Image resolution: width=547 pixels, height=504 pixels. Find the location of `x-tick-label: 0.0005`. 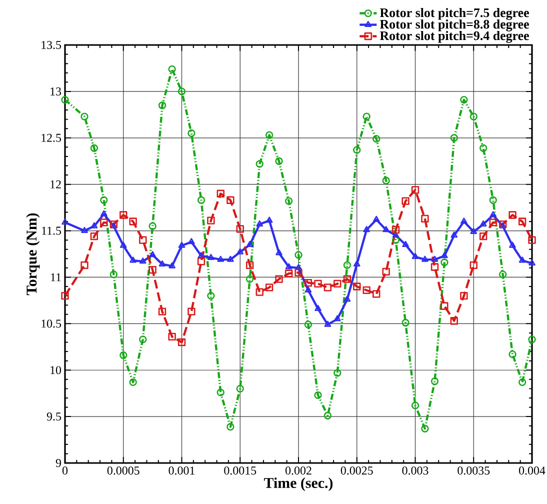

x-tick-label: 0.0005 is located at coordinates (123, 470).